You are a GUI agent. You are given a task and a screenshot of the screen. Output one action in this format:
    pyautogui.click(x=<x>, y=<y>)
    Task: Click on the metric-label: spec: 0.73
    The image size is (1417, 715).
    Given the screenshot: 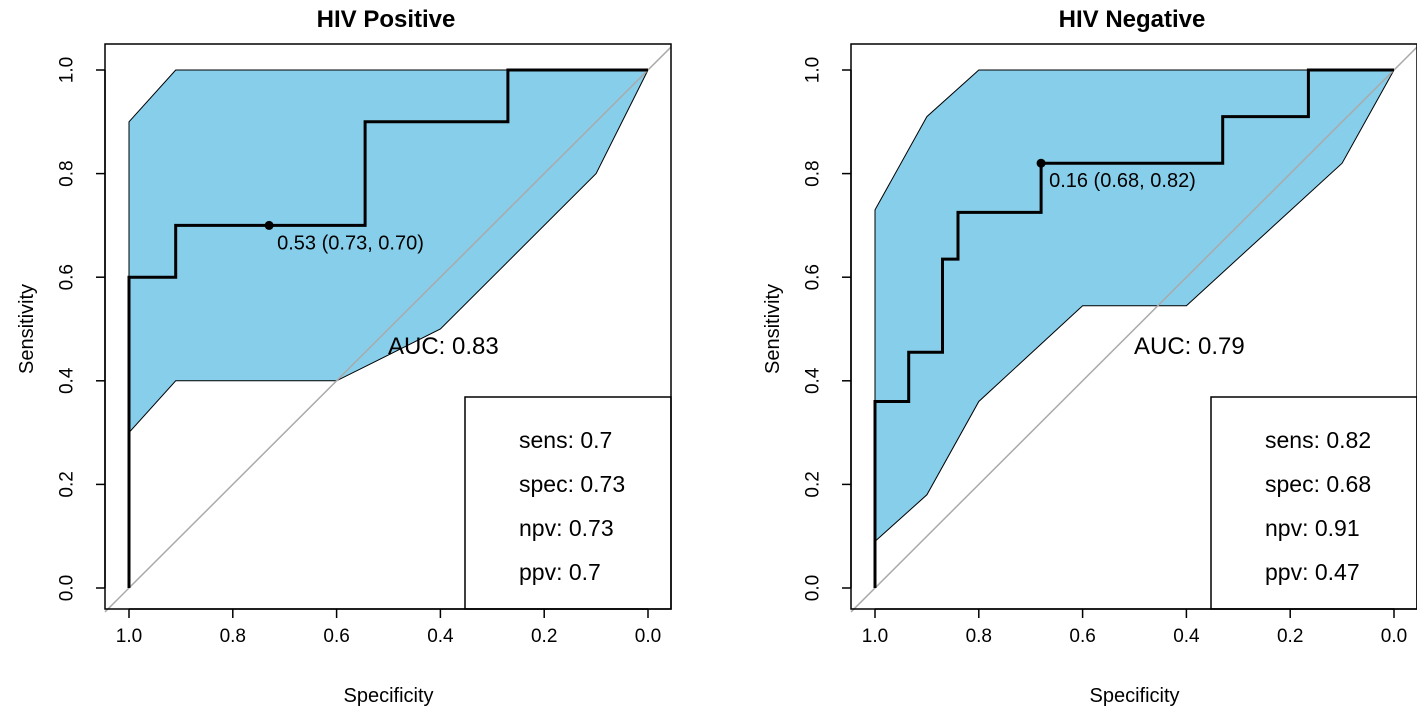 What is the action you would take?
    pyautogui.click(x=572, y=484)
    